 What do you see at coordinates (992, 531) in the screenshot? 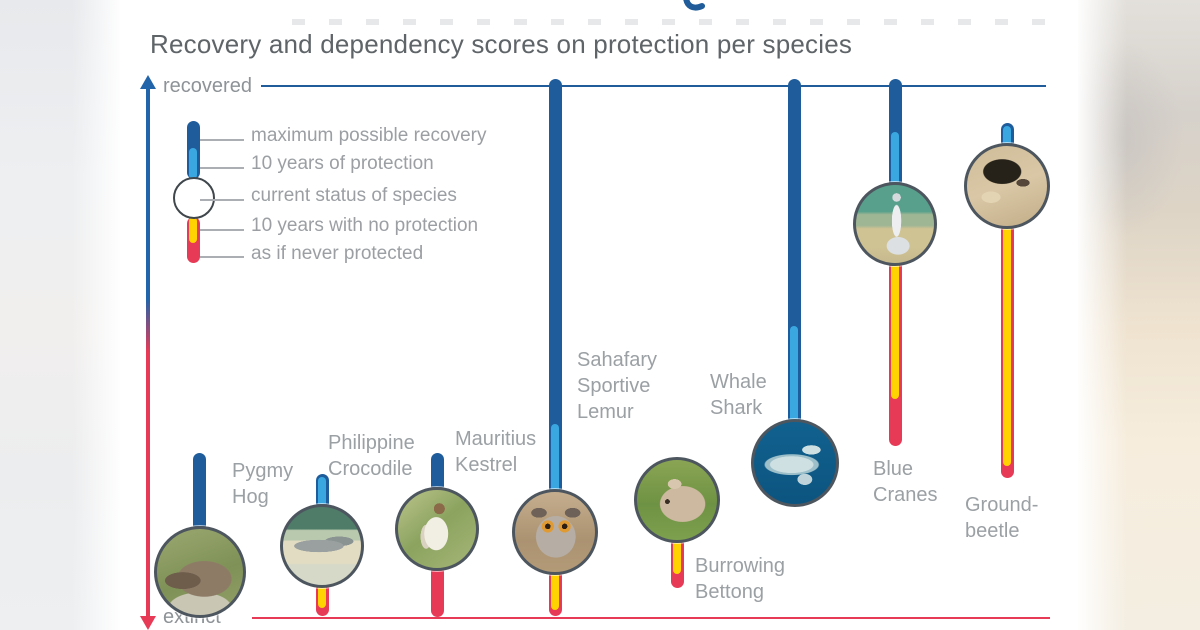
I see `species-label-line: beetle` at bounding box center [992, 531].